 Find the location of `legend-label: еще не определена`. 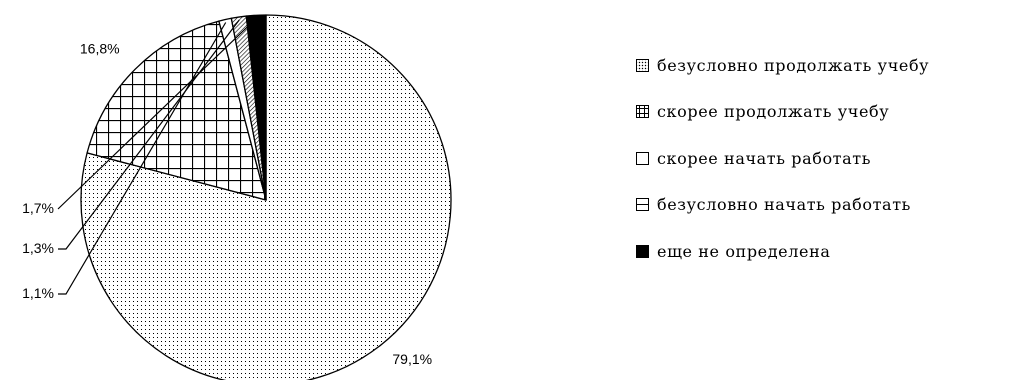

legend-label: еще не определена is located at coordinates (744, 251).